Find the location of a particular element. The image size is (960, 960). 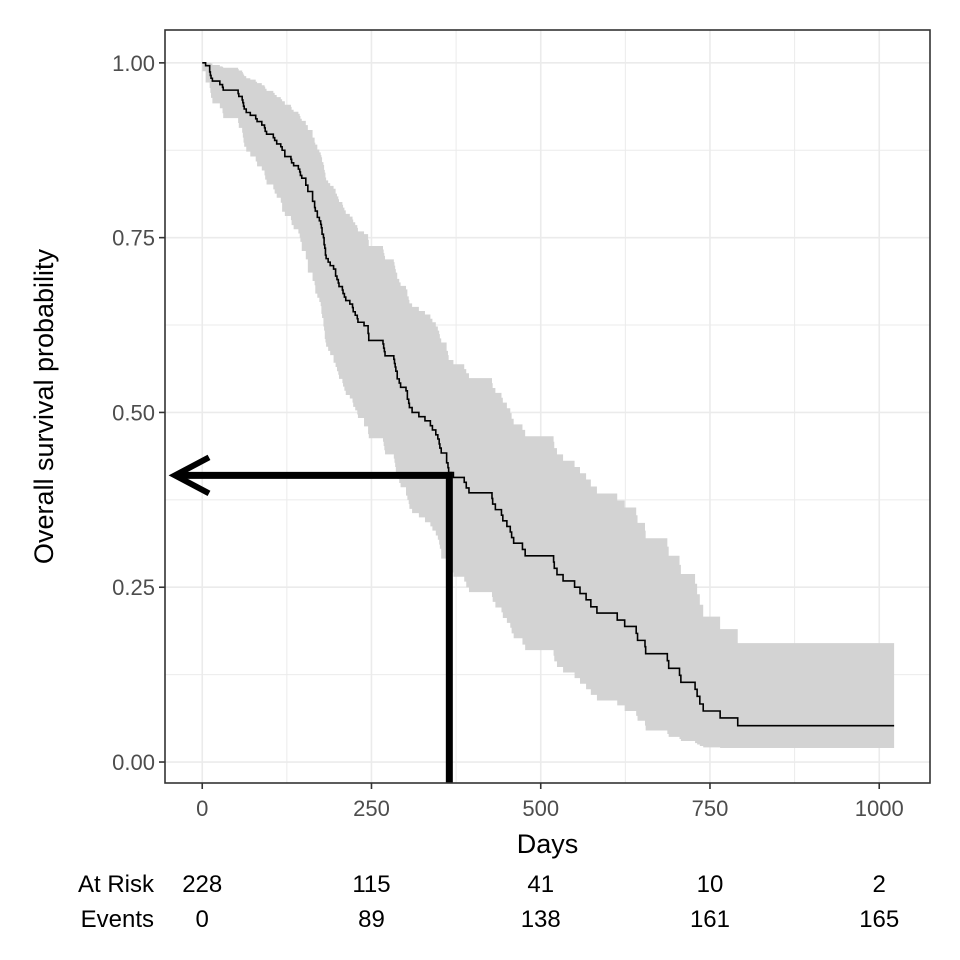

risk-row-label: At Risk is located at coordinates (116, 884).